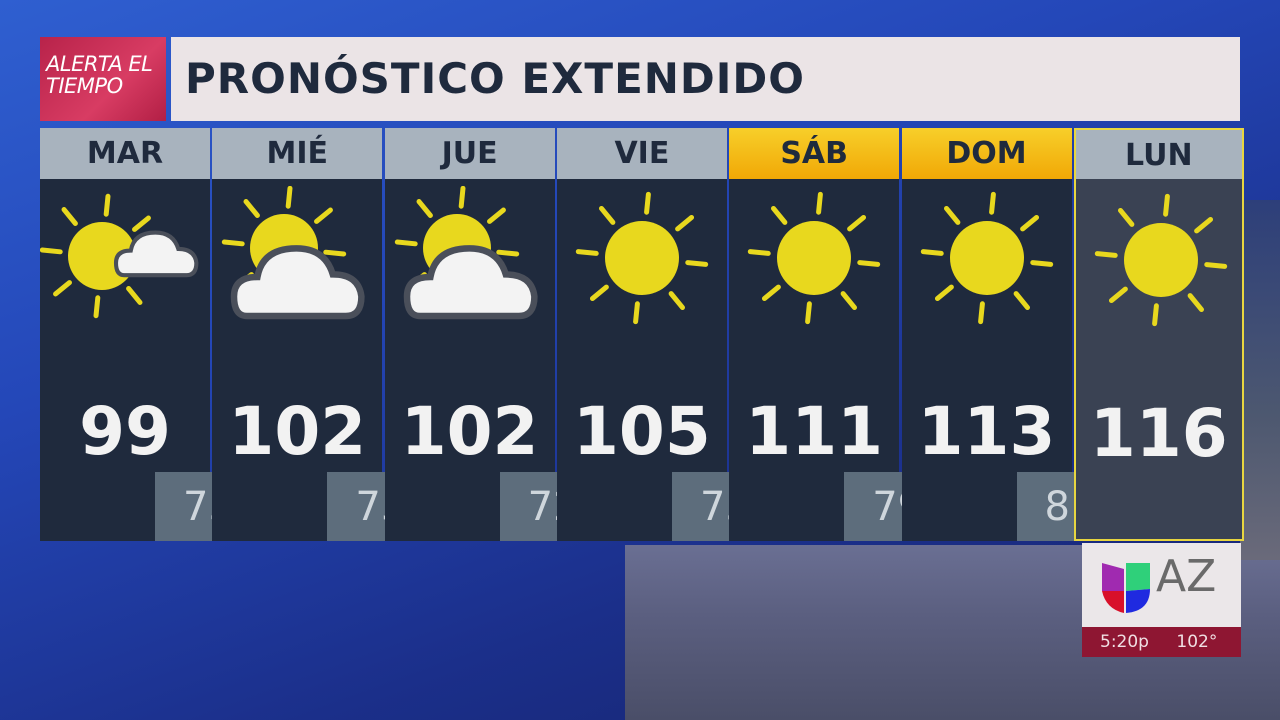 The image size is (1280, 720). What do you see at coordinates (1260, 380) in the screenshot?
I see `background-city` at bounding box center [1260, 380].